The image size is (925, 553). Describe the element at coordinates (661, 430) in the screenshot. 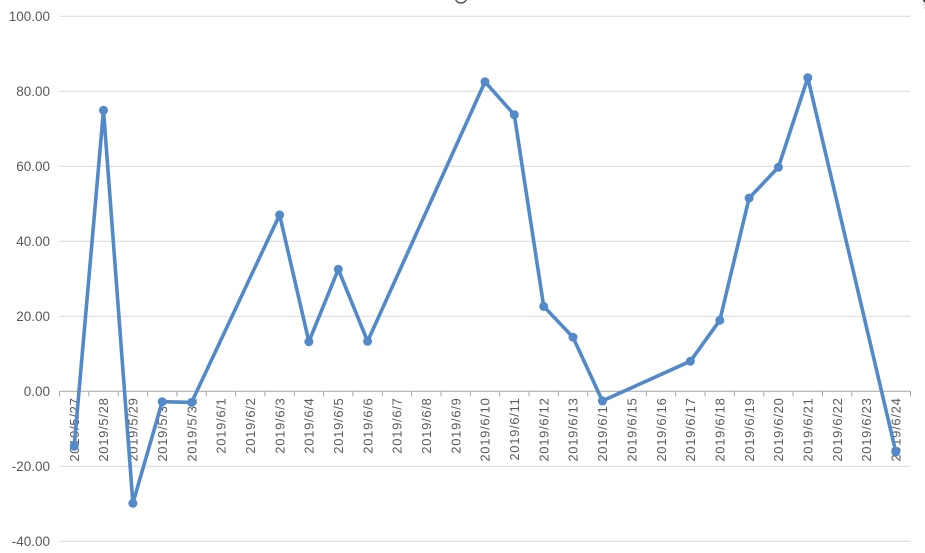

I see `svg-text: 2019/6/16` at that location.